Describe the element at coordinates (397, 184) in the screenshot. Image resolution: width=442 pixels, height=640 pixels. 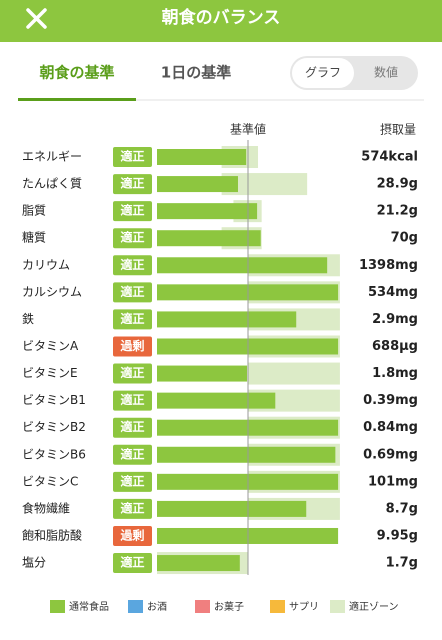
I see `intake-value: 28.9g` at that location.